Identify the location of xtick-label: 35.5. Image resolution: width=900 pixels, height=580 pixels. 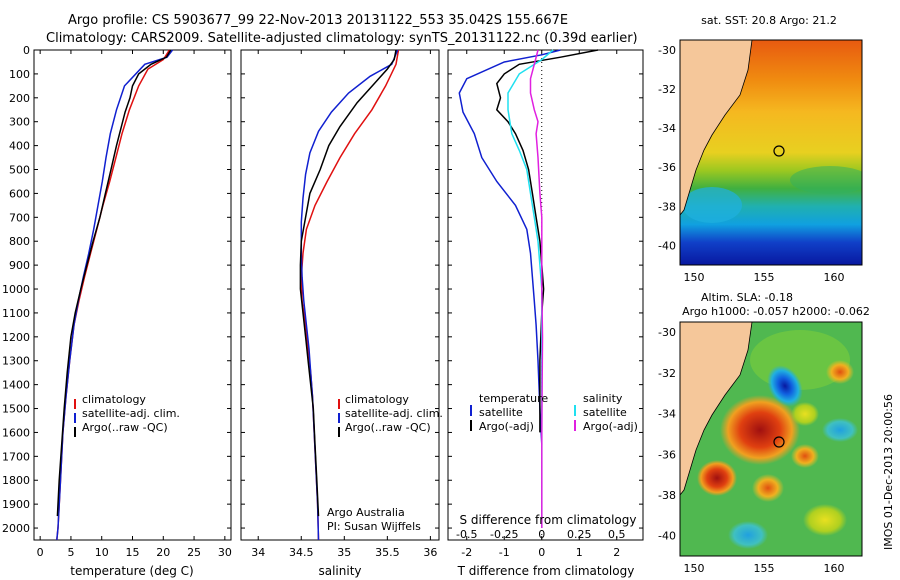
(387, 552).